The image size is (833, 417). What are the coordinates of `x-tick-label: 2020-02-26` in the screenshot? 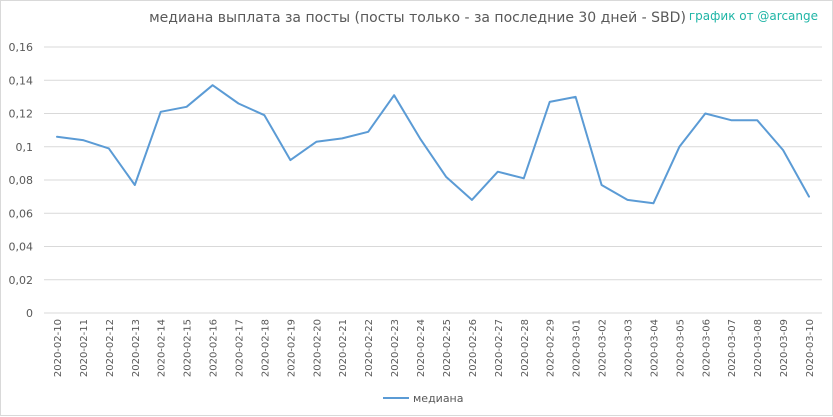 It's located at (473, 348).